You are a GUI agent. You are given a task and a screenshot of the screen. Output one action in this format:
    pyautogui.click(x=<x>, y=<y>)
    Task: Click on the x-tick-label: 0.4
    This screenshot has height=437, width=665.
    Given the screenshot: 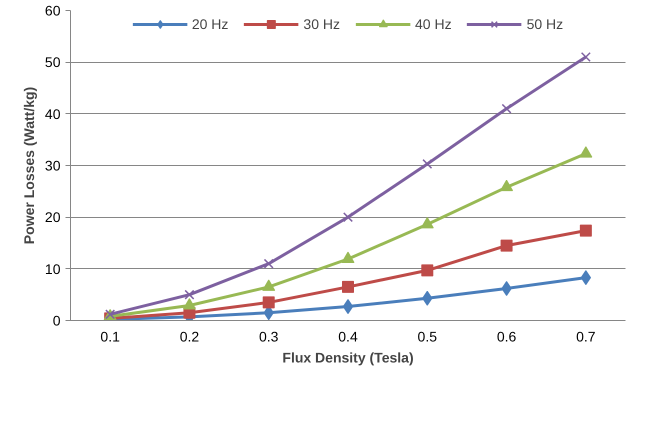 What is the action you would take?
    pyautogui.click(x=348, y=336)
    